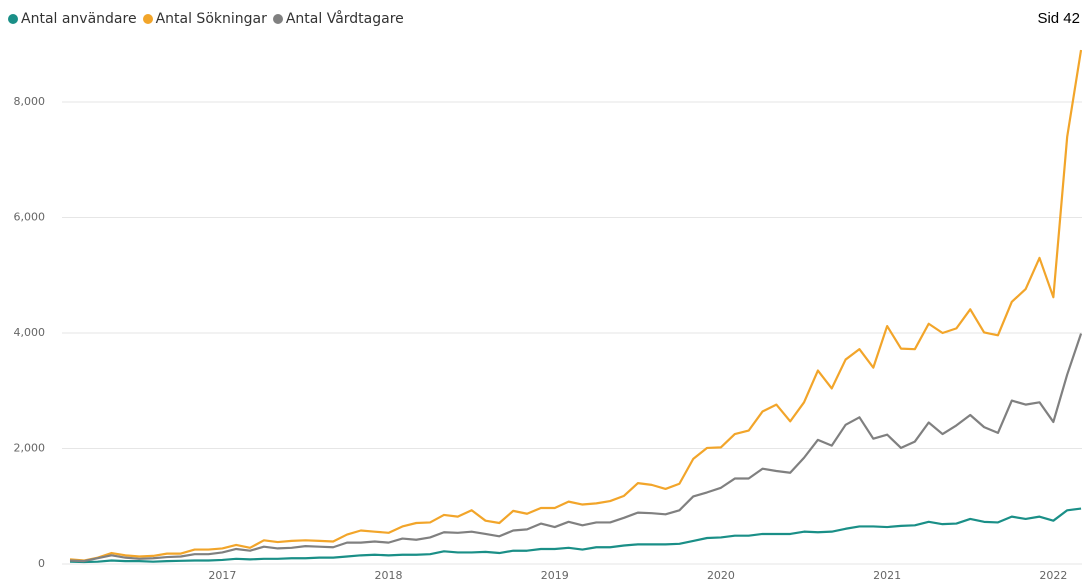 The width and height of the screenshot is (1082, 581). What do you see at coordinates (344, 19) in the screenshot?
I see `legend-label: Antal Vårdtagare` at bounding box center [344, 19].